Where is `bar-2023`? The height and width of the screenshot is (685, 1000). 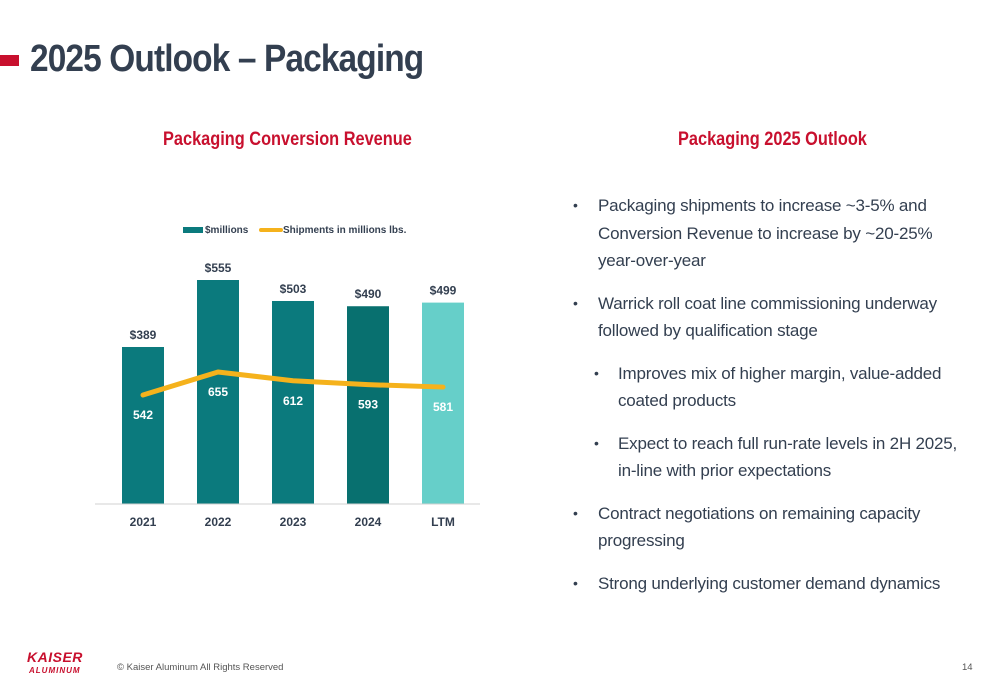
bar-2023 is located at coordinates (293, 402).